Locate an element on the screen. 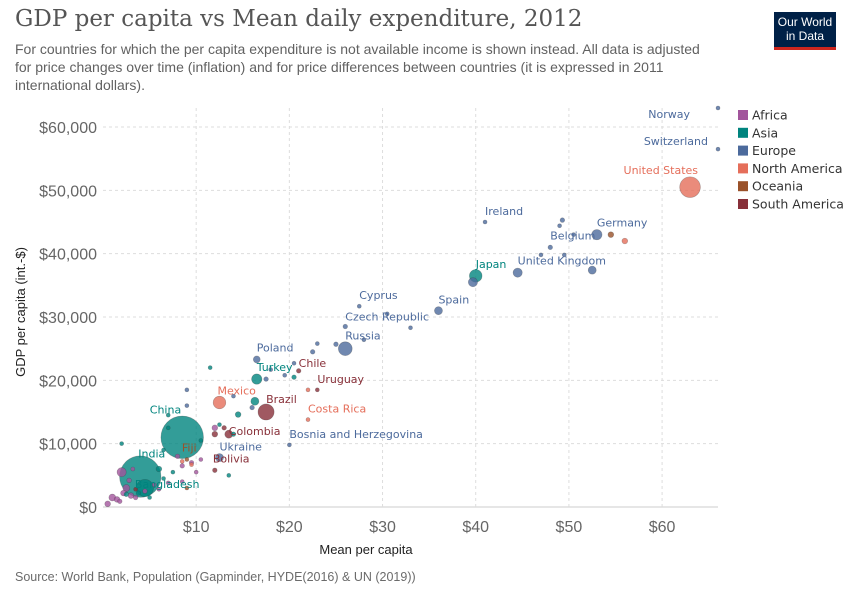  legend-item-label: South America is located at coordinates (798, 204).